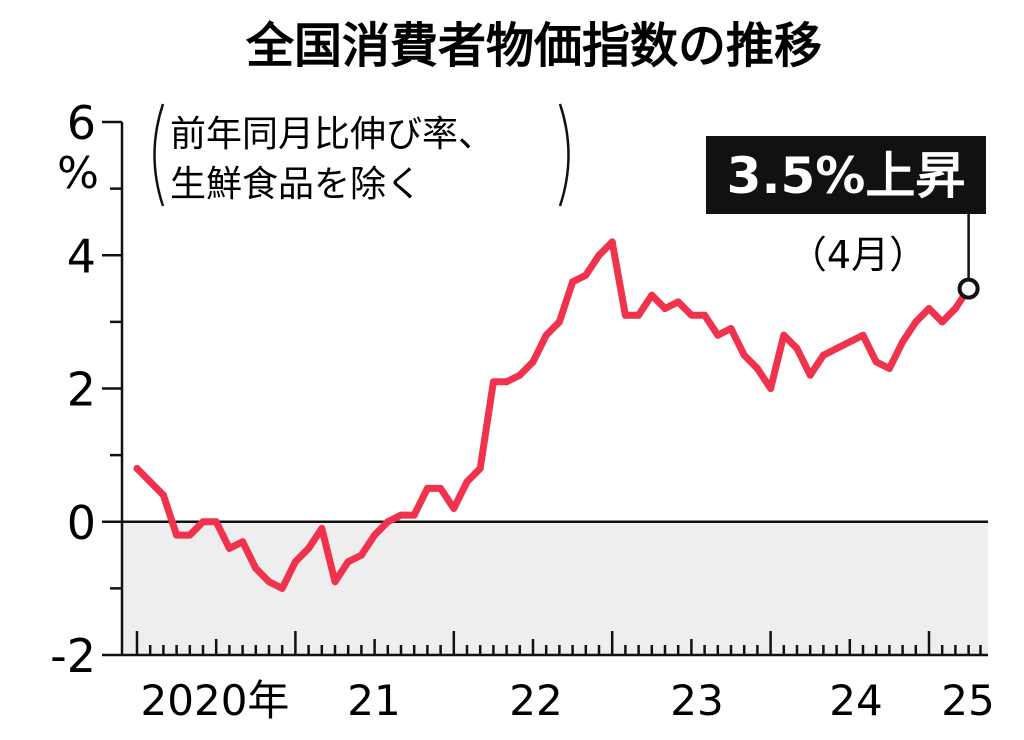 This screenshot has height=740, width=1024. What do you see at coordinates (373, 700) in the screenshot?
I see `x-tick-label: 21` at bounding box center [373, 700].